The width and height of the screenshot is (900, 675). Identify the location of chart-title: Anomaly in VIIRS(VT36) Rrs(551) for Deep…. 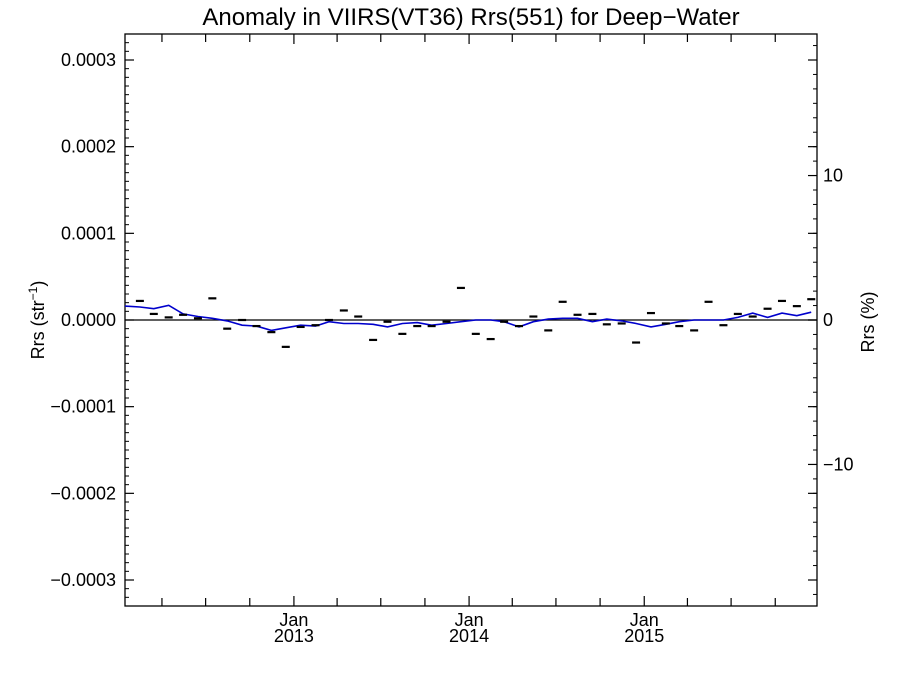
(470, 17).